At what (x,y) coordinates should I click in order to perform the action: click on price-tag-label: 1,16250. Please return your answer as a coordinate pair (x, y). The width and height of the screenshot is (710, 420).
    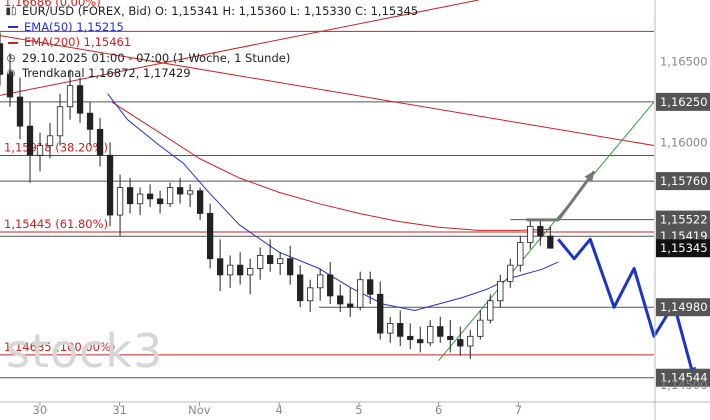
    Looking at the image, I should click on (684, 102).